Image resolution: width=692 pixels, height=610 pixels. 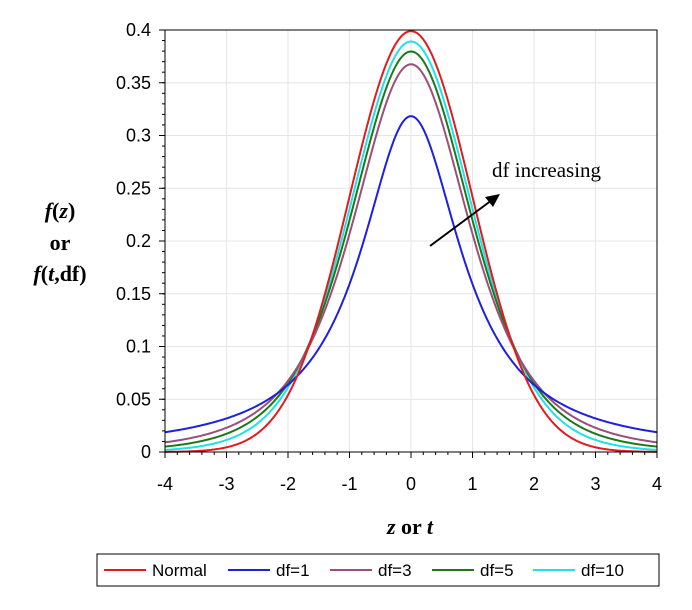 I want to click on x-tick-label: 1, so click(x=472, y=484).